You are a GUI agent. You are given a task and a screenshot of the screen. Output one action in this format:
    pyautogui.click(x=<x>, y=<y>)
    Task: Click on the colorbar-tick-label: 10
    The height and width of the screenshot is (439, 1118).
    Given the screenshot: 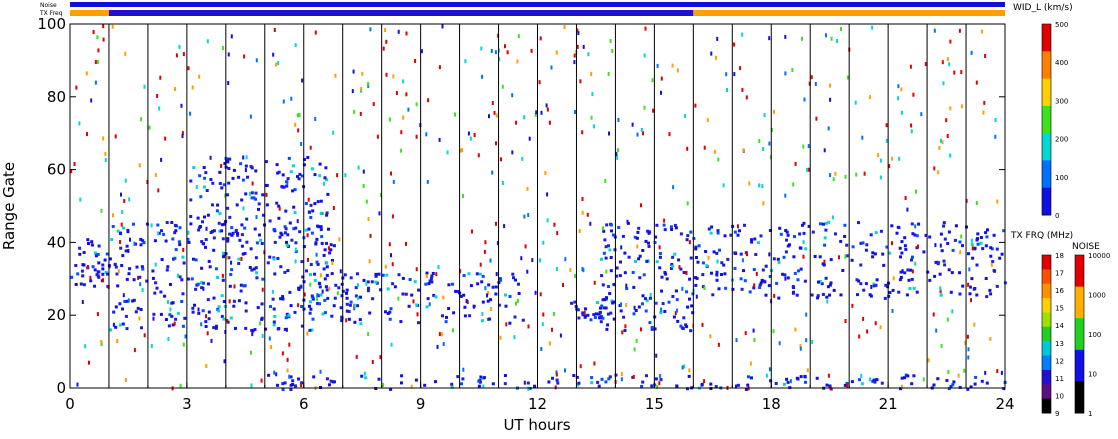 What is the action you would take?
    pyautogui.click(x=1092, y=375)
    